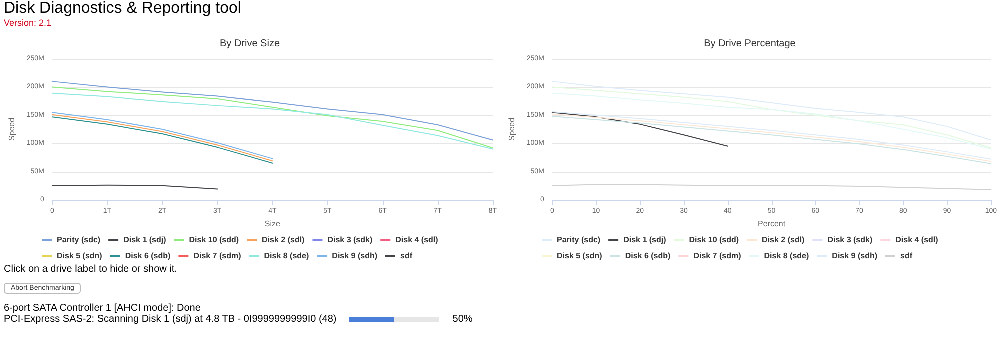 The width and height of the screenshot is (1000, 348). What do you see at coordinates (250, 44) in the screenshot?
I see `chart-title: By Drive Size` at bounding box center [250, 44].